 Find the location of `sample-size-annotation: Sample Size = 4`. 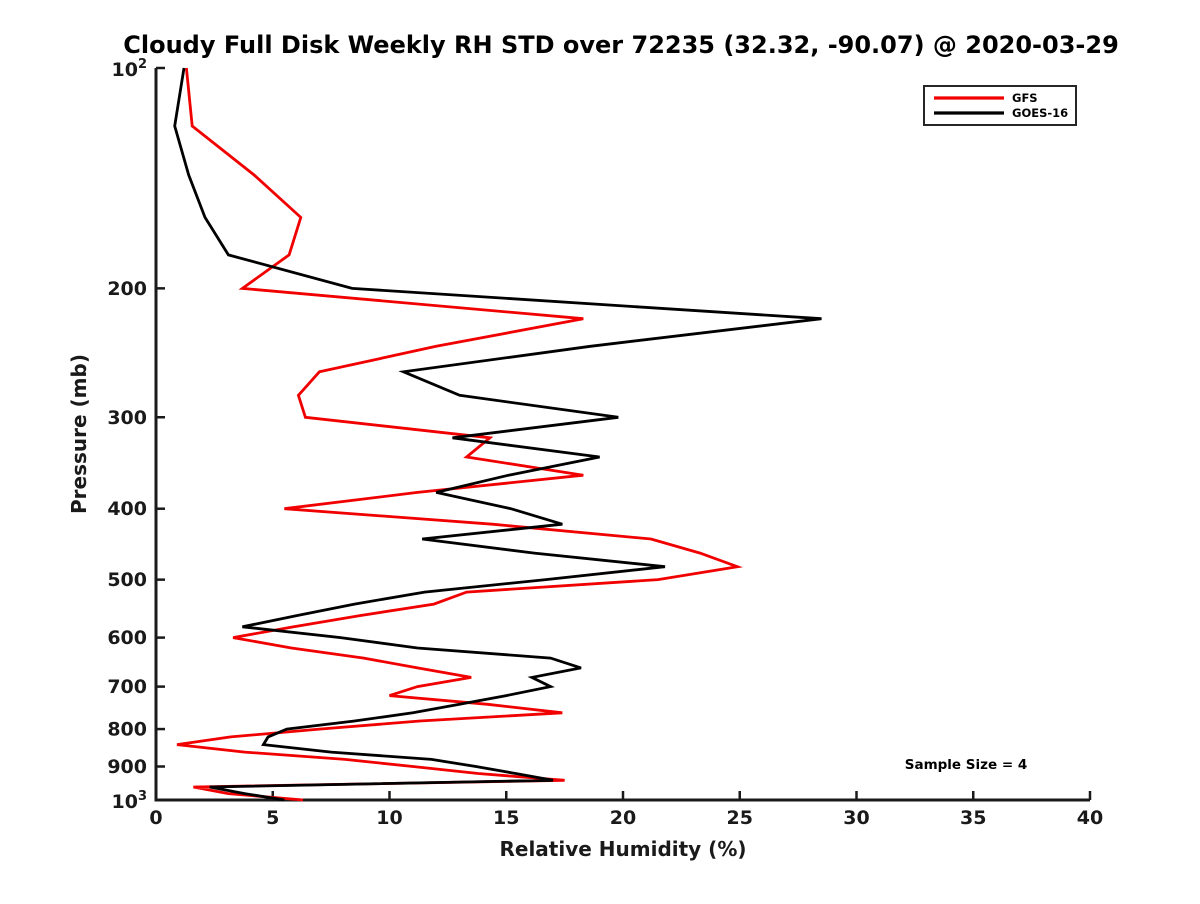

sample-size-annotation: Sample Size = 4 is located at coordinates (966, 765).